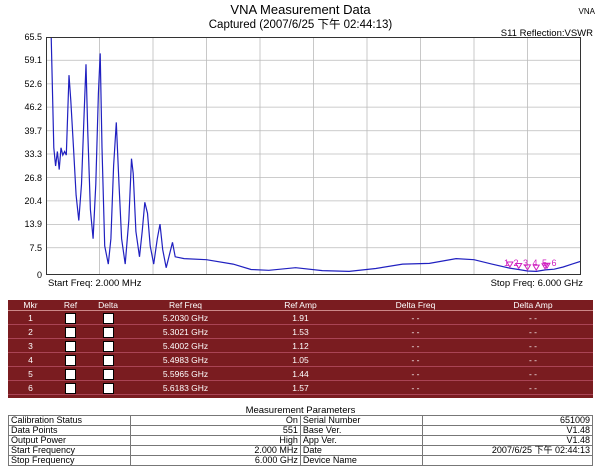 This screenshot has height=470, width=601. I want to click on marker-row: 2 5.3021 GHz 1.53- -- -, so click(300, 331).